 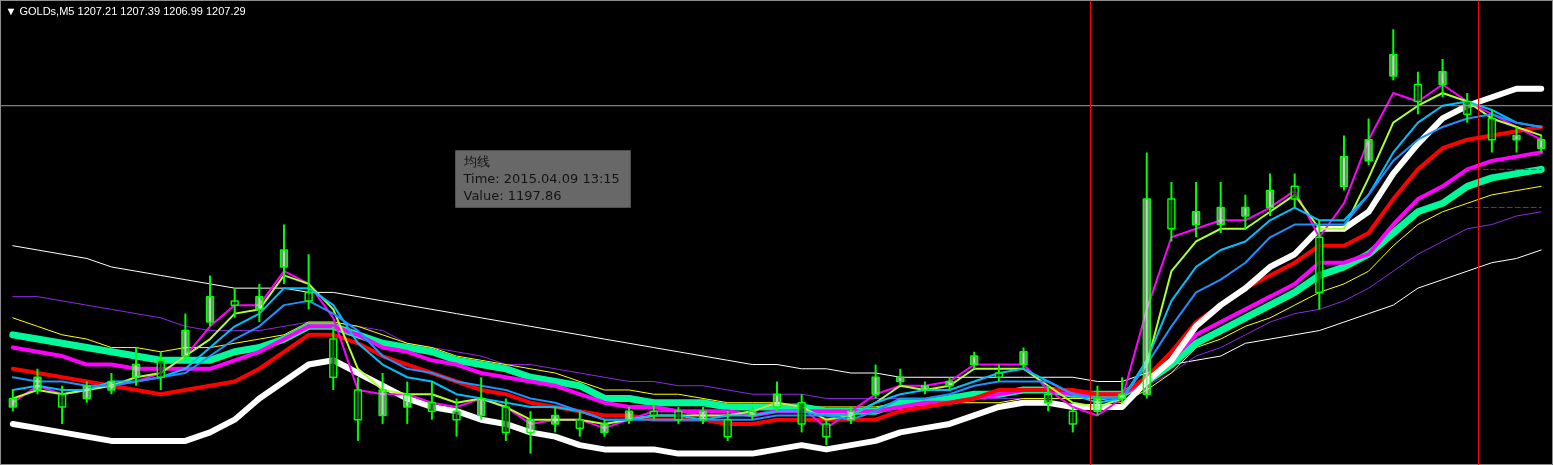 What do you see at coordinates (476, 161) in the screenshot?
I see `annotation: 均线` at bounding box center [476, 161].